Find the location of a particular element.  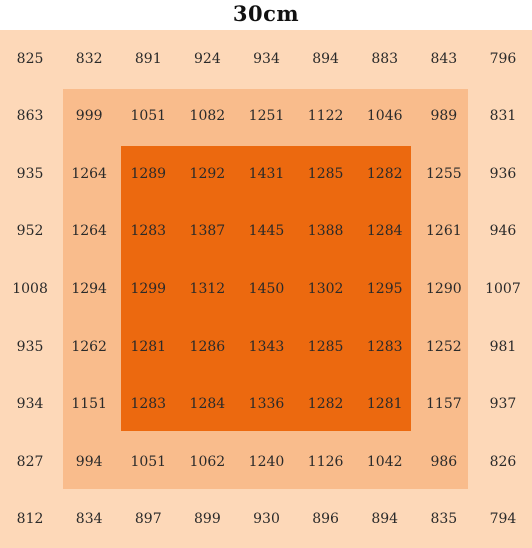

cell-value: 897 is located at coordinates (148, 519).